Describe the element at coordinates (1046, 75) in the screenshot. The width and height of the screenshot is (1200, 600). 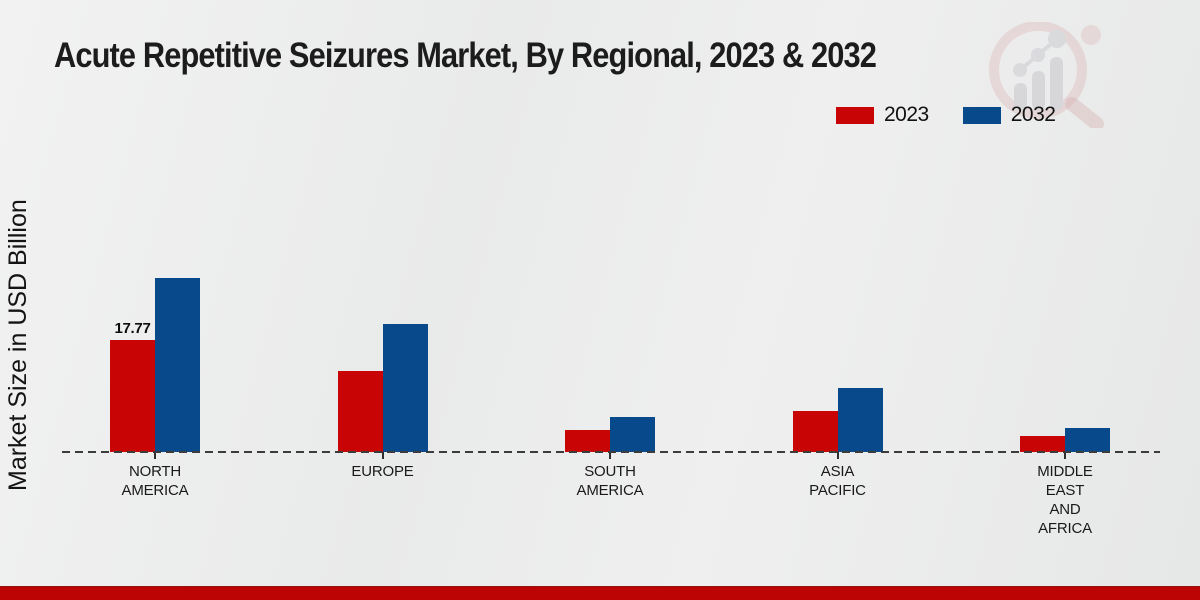
I see `magnifier-bar-chart-logo-icon` at that location.